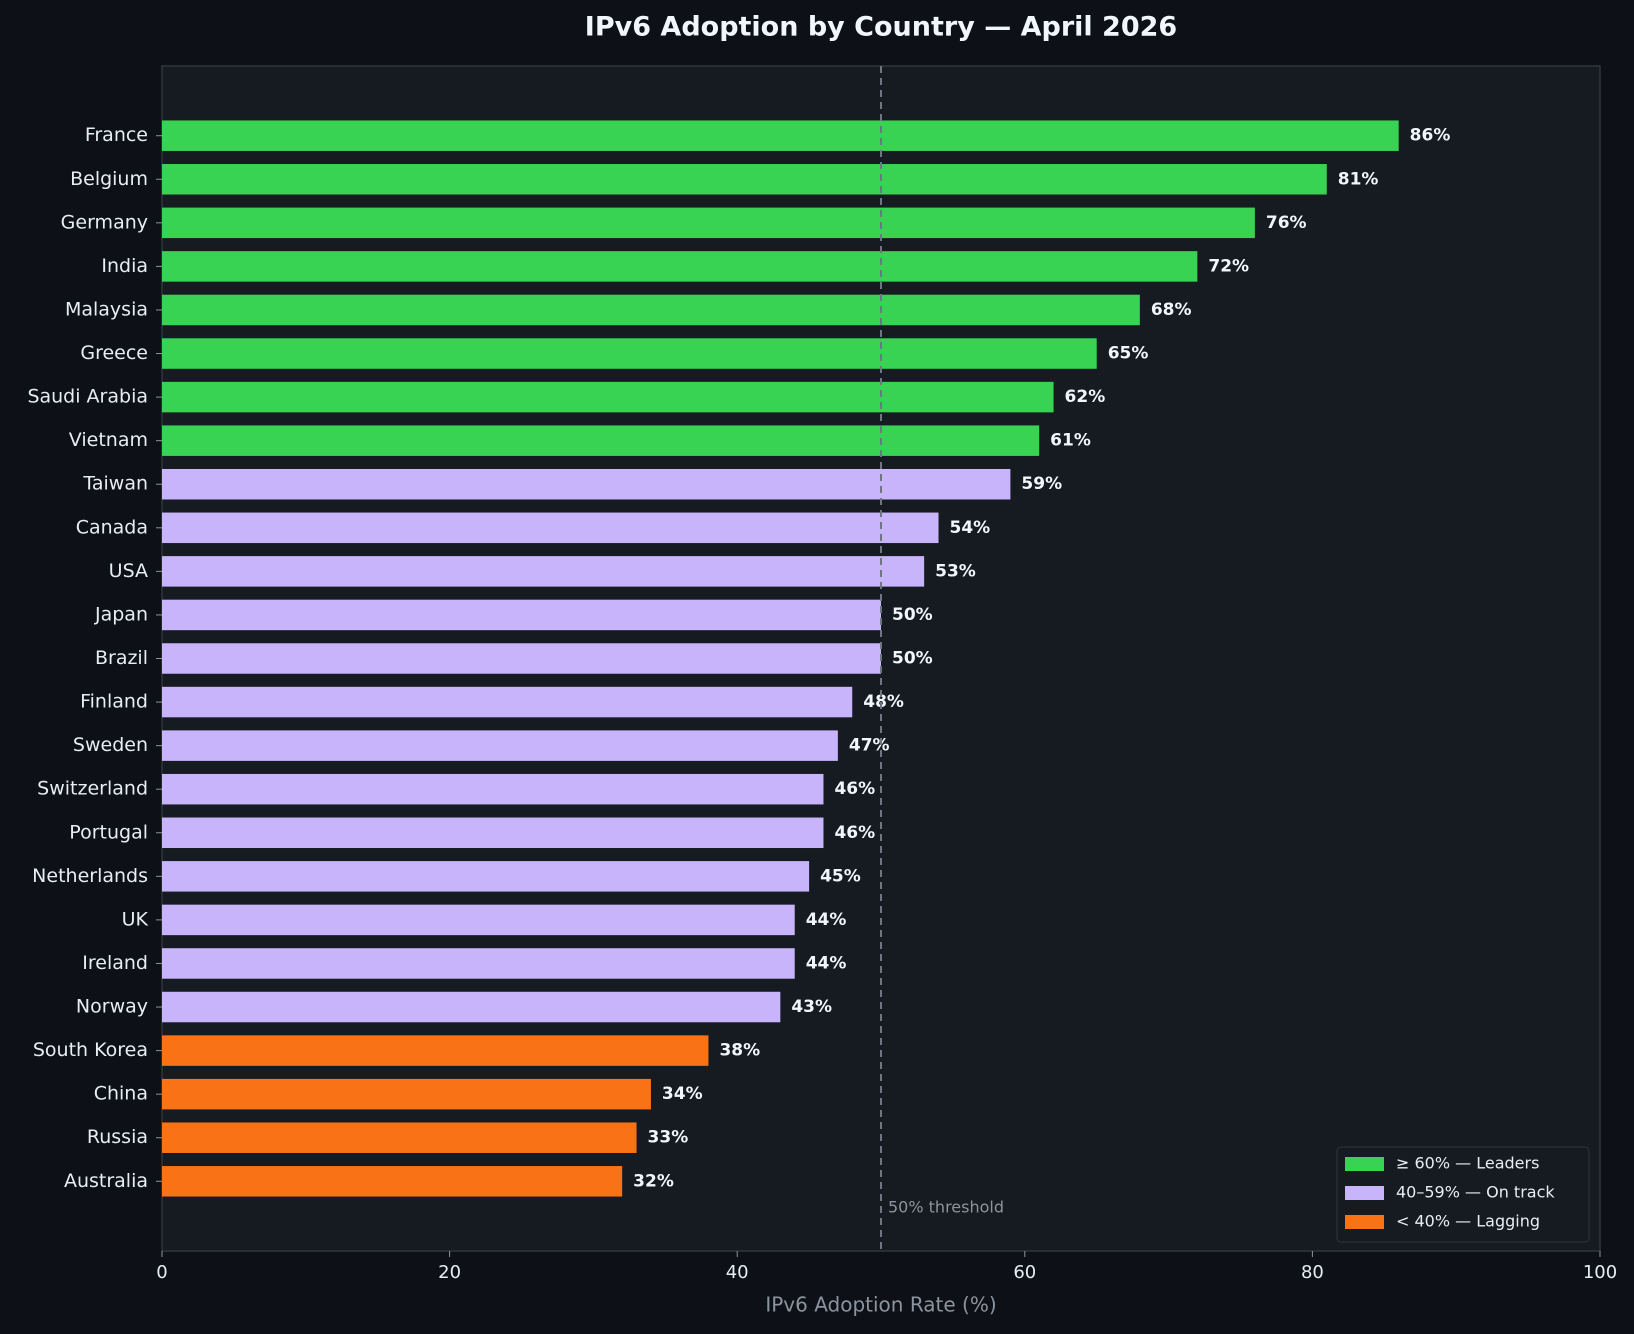 Image resolution: width=1634 pixels, height=1334 pixels. I want to click on y-tick-label: Sweden, so click(110, 745).